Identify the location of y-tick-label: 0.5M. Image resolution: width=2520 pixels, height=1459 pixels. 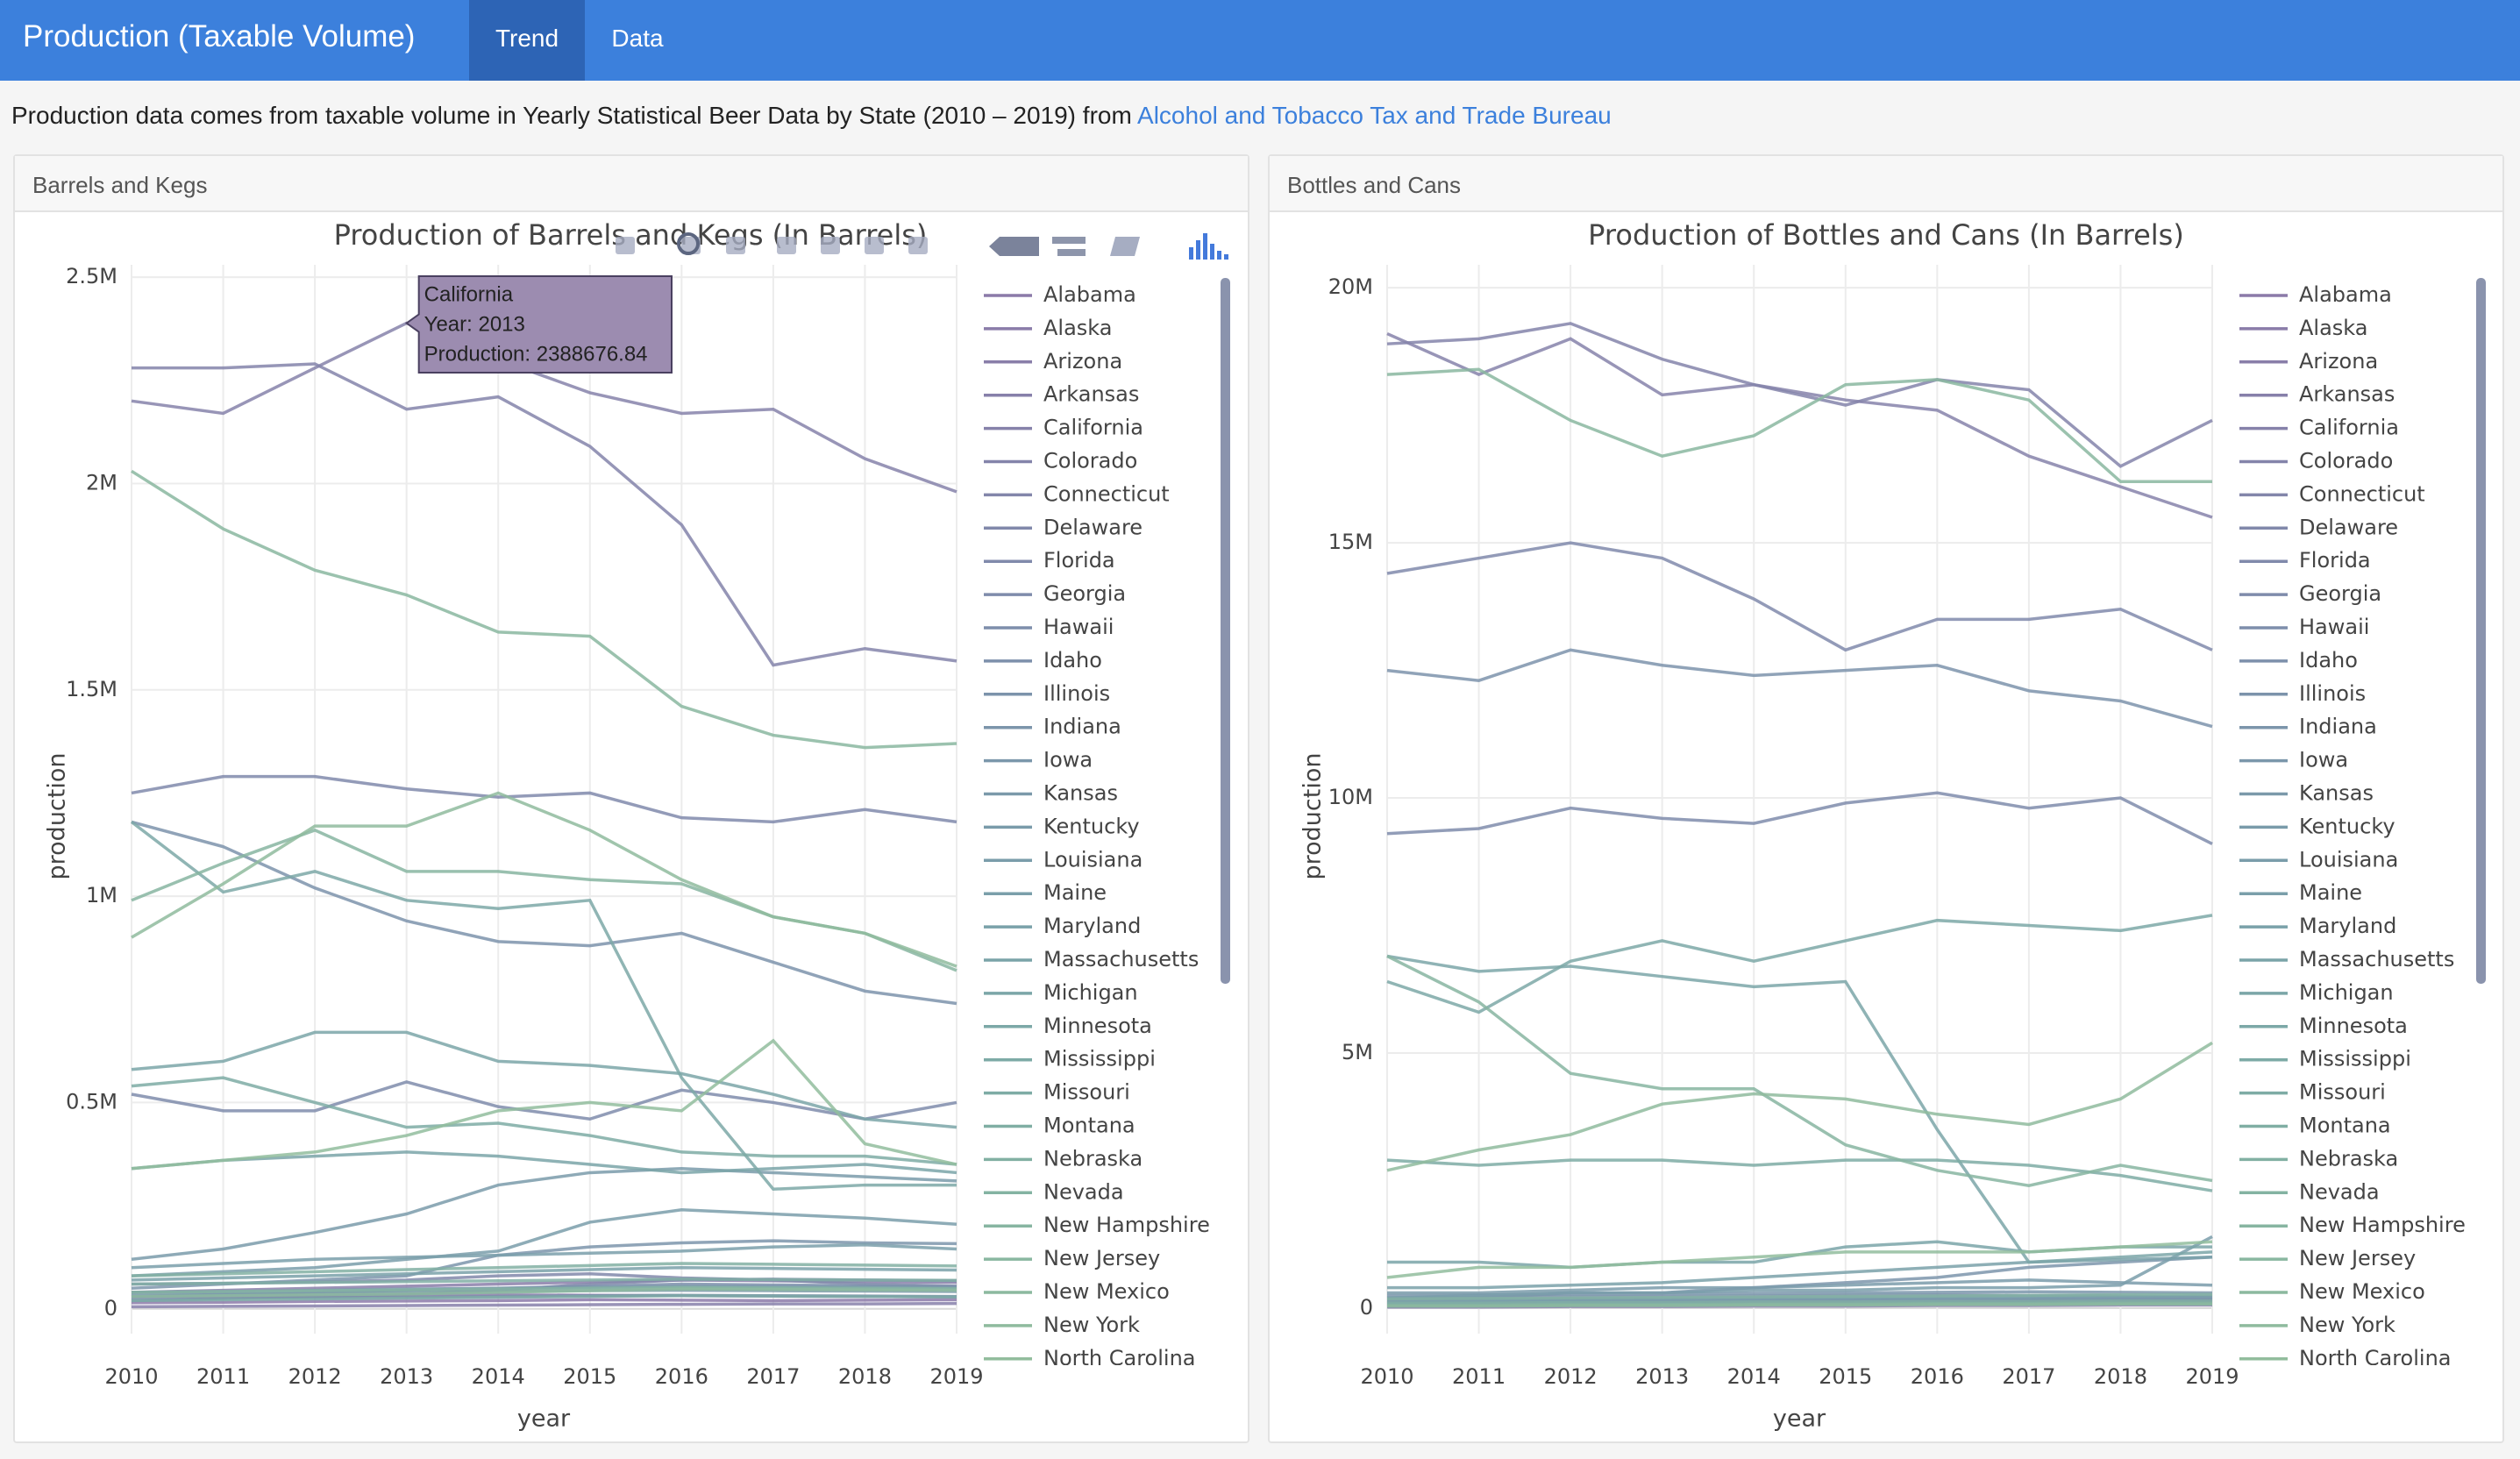
(91, 1102).